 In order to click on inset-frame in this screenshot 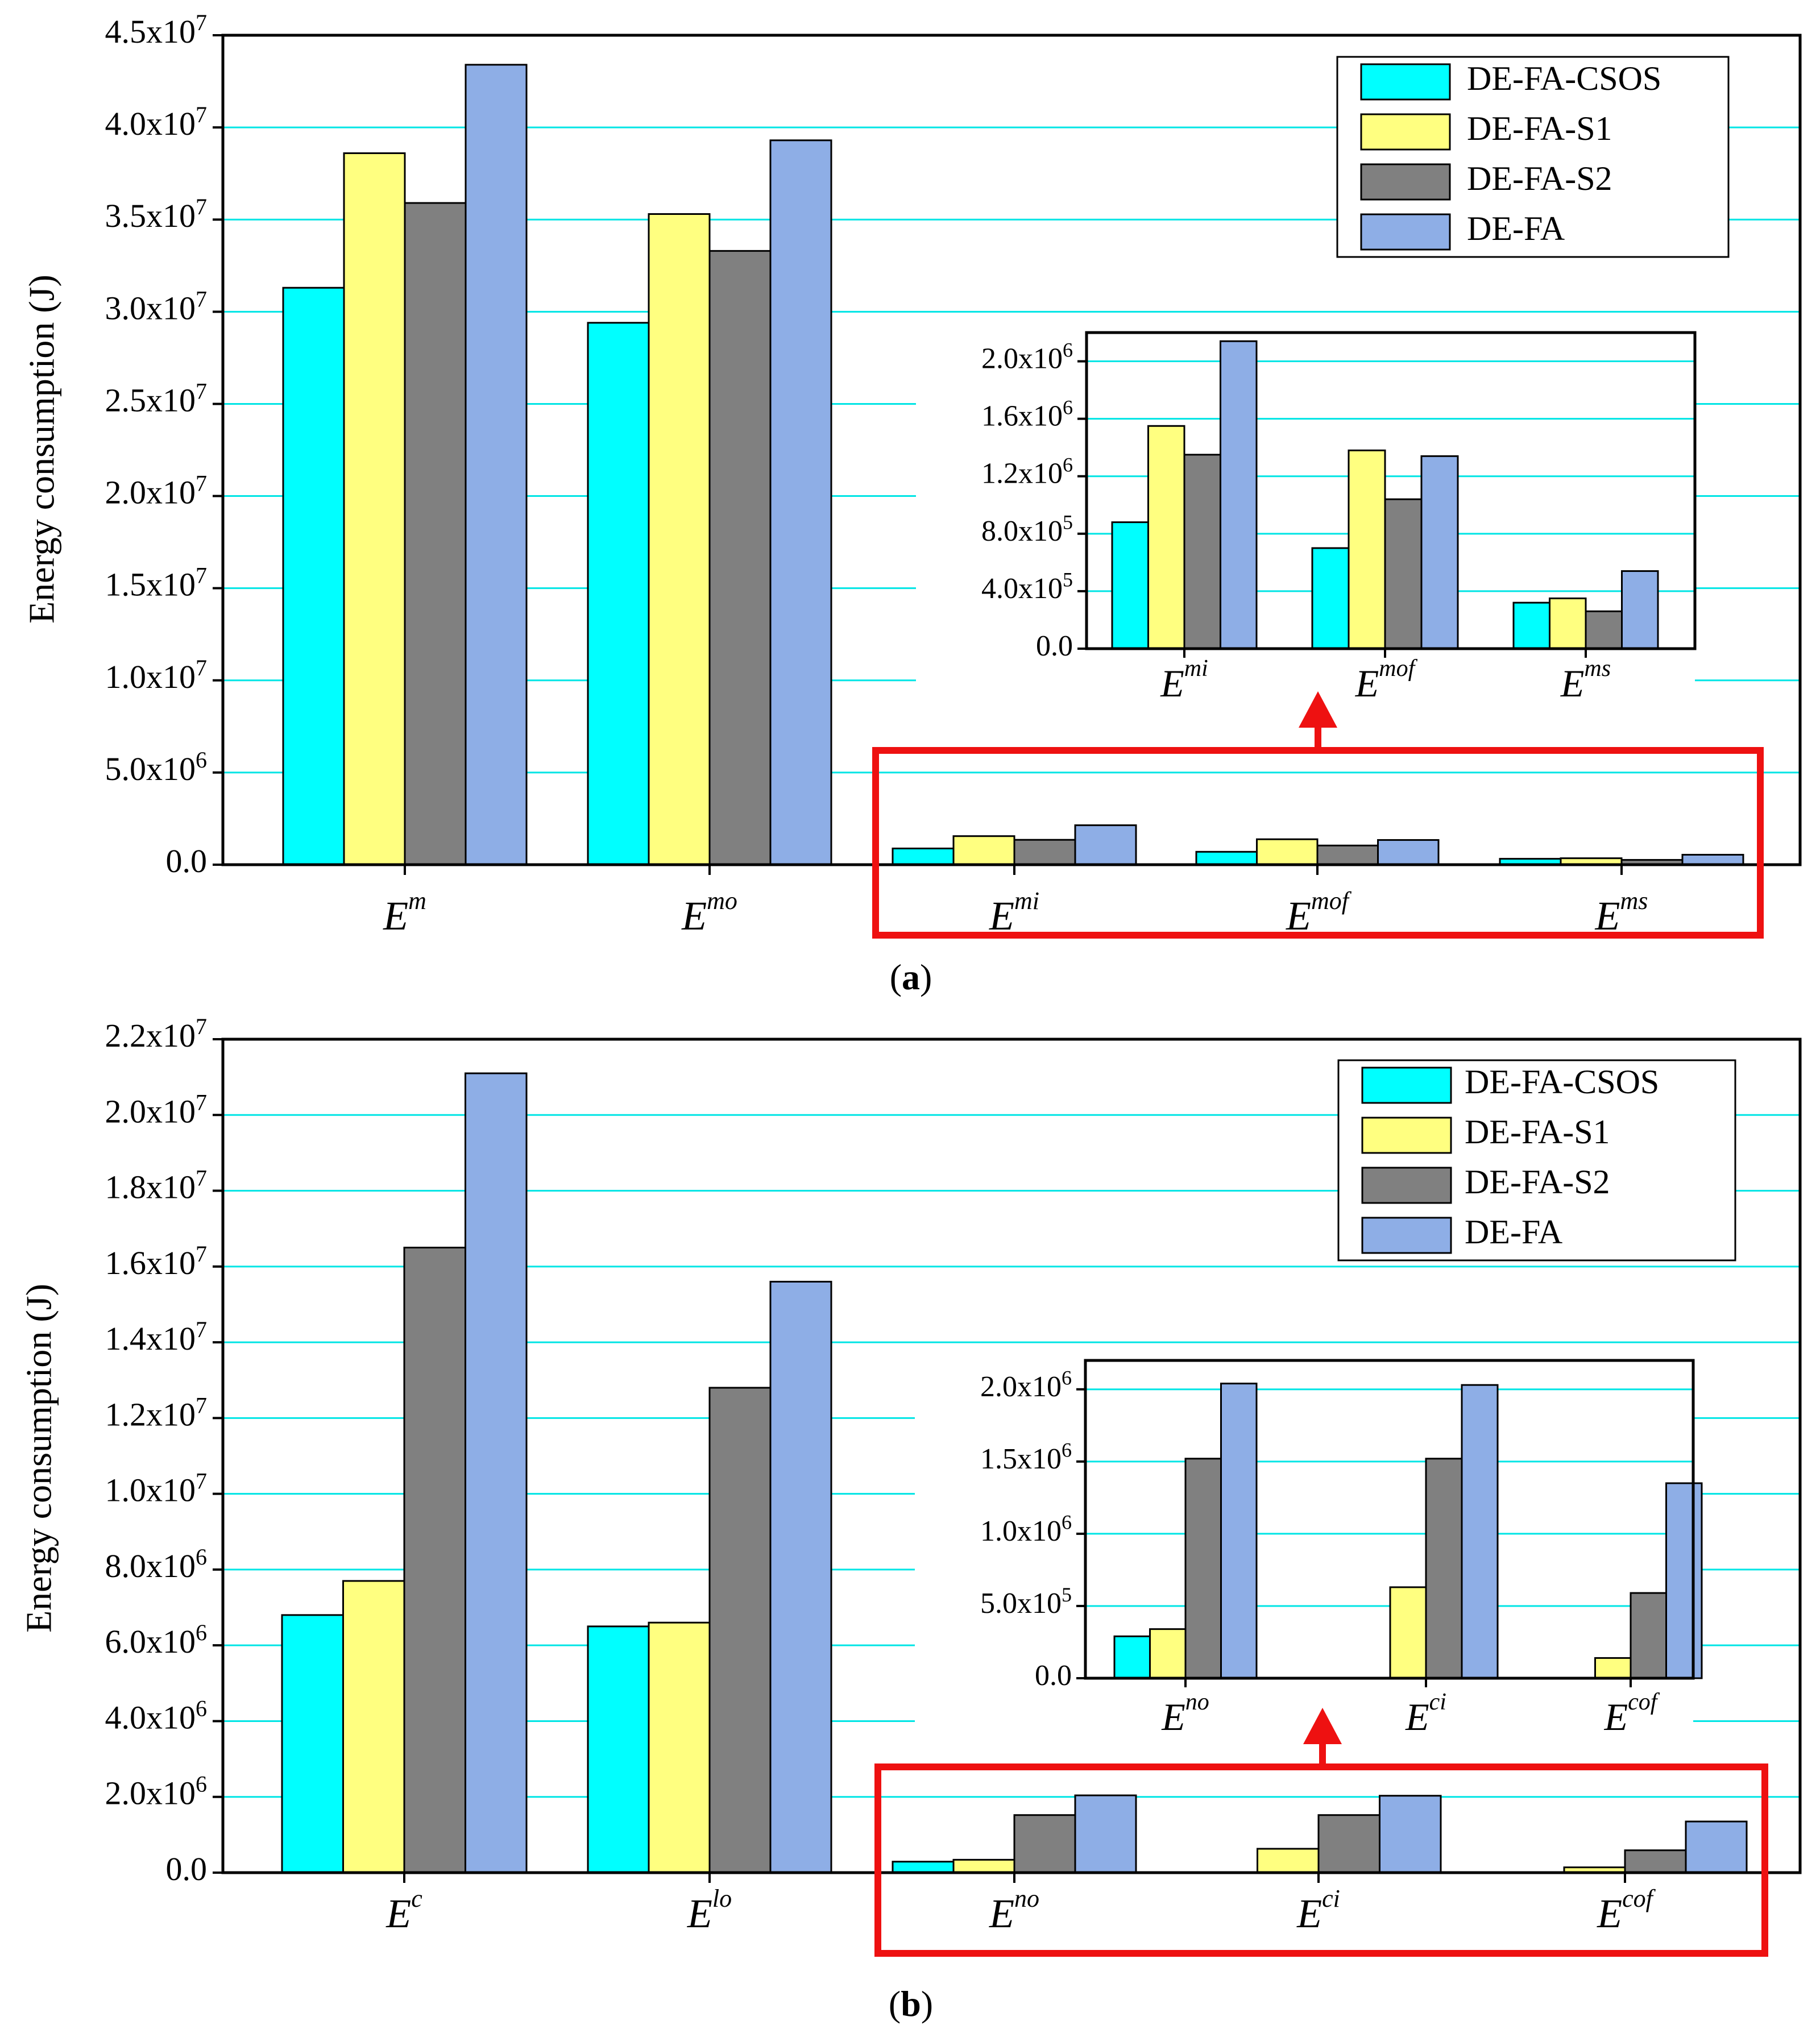, I will do `click(1391, 490)`.